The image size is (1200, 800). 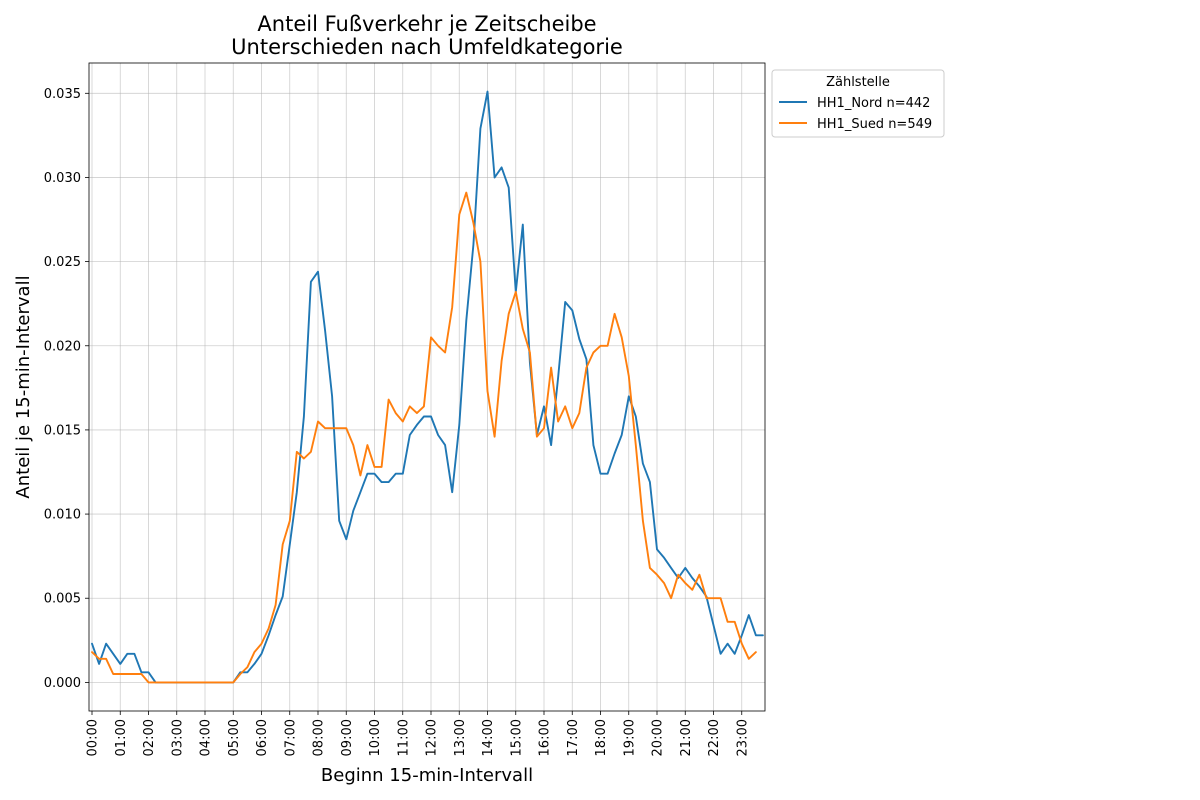 I want to click on x-tick-label: 05:00, so click(x=234, y=737).